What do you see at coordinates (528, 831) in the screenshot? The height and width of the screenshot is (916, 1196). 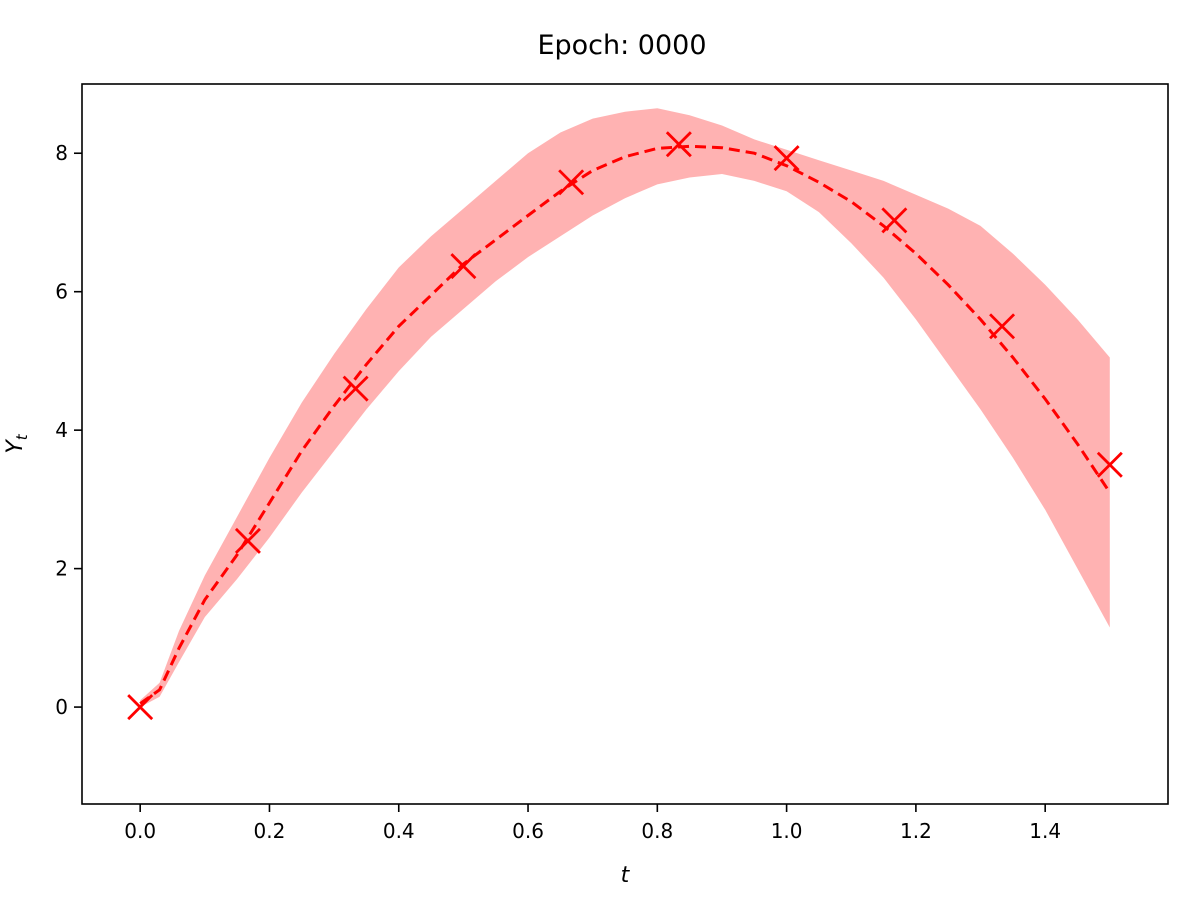 I see `x-tick-label: 0.6` at bounding box center [528, 831].